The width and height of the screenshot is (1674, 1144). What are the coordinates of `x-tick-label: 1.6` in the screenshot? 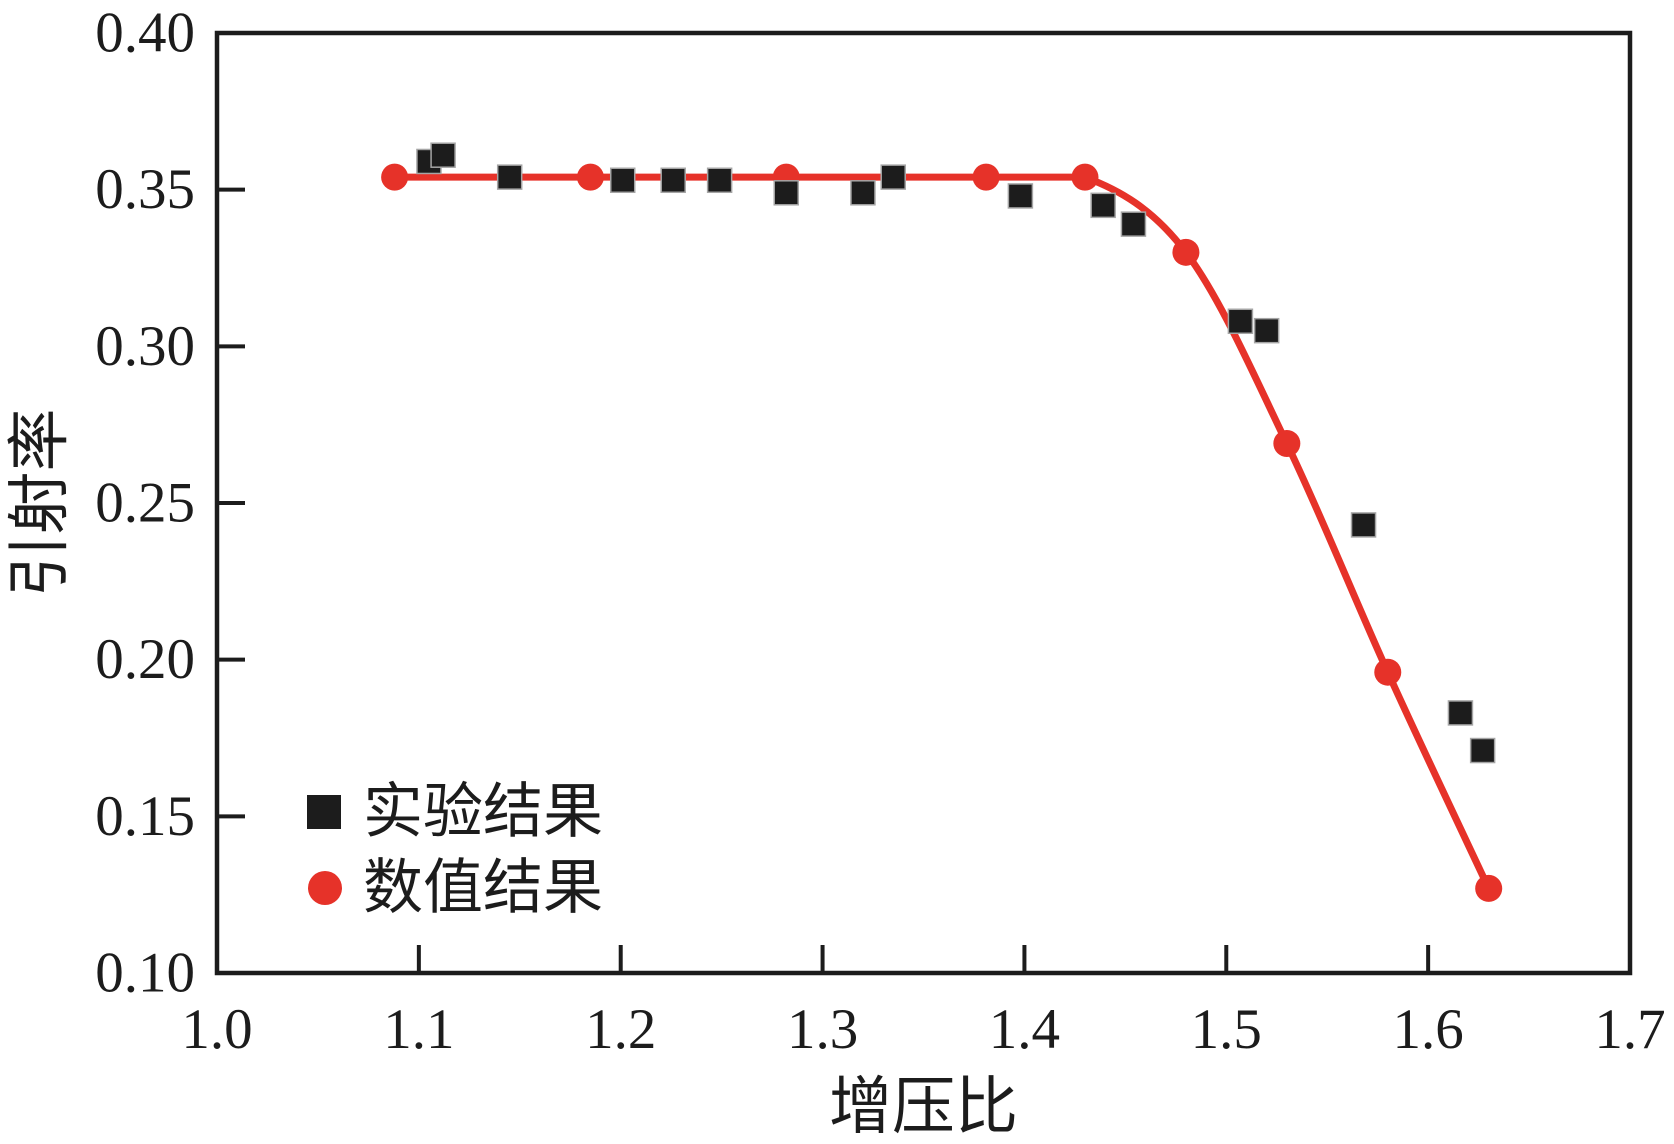 It's located at (1428, 1029).